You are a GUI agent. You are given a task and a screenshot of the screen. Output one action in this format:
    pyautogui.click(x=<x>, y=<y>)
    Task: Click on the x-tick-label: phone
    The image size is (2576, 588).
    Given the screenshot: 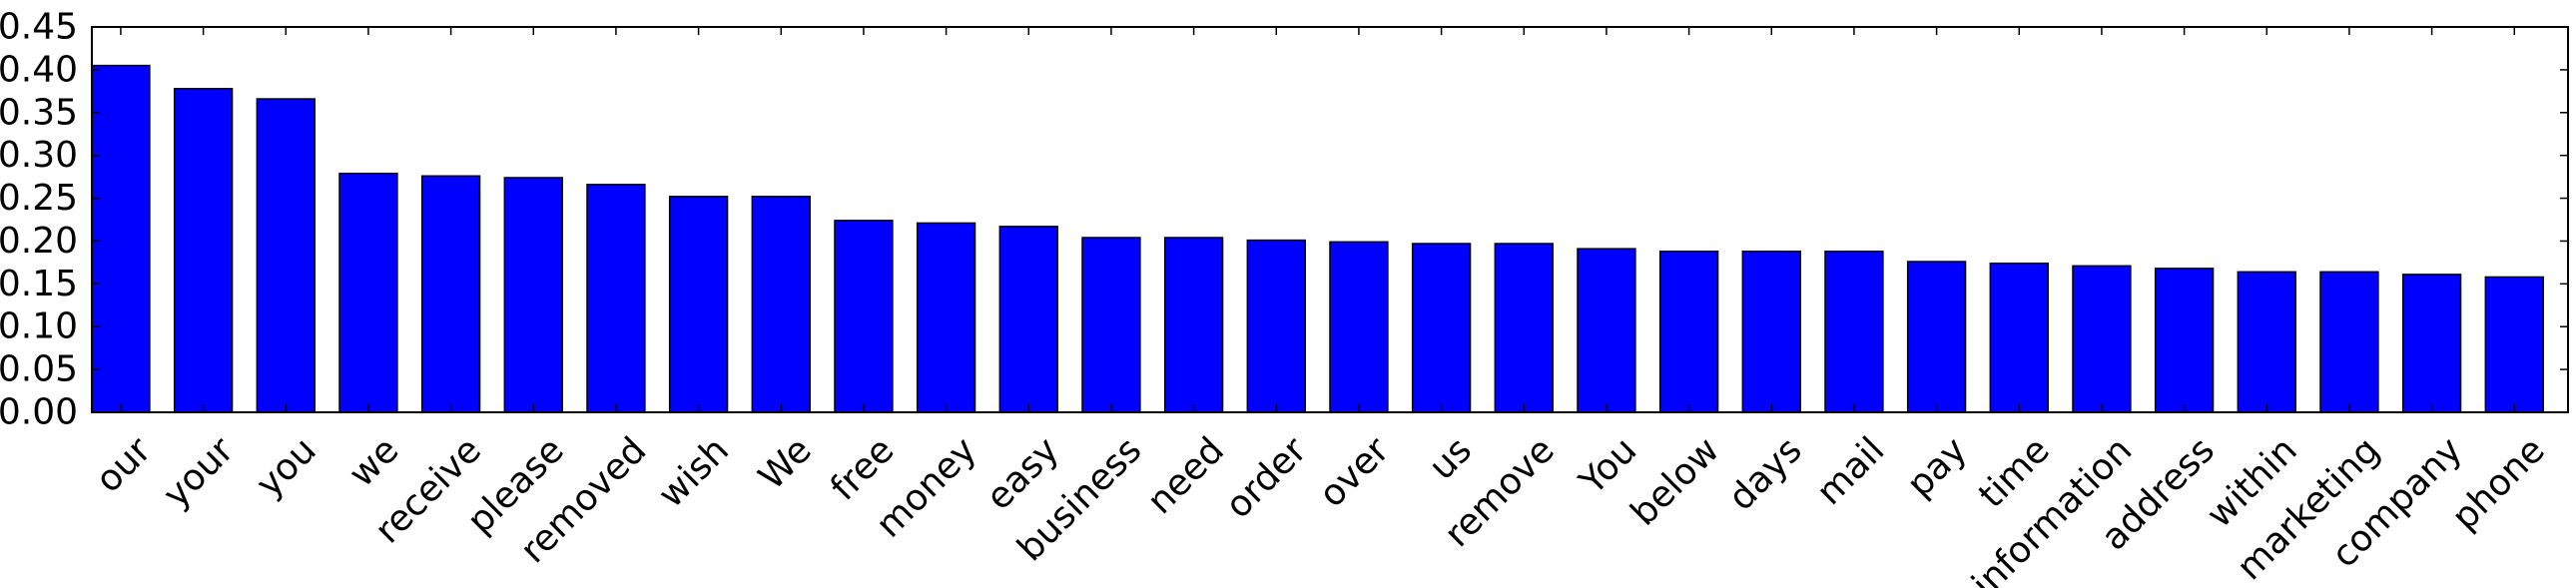 What is the action you would take?
    pyautogui.click(x=2498, y=483)
    